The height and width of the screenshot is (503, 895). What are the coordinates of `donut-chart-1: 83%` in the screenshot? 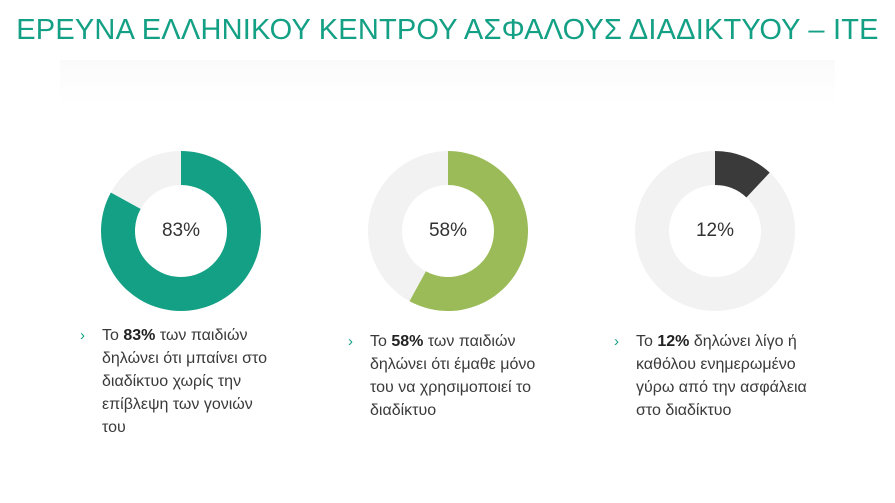 It's located at (181, 231).